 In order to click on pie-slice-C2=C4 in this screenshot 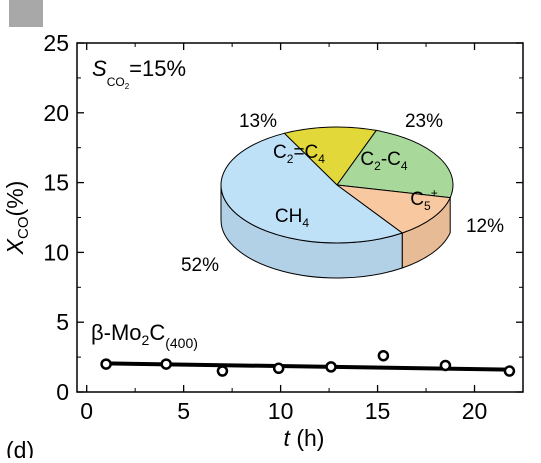, I will do `click(330, 156)`.